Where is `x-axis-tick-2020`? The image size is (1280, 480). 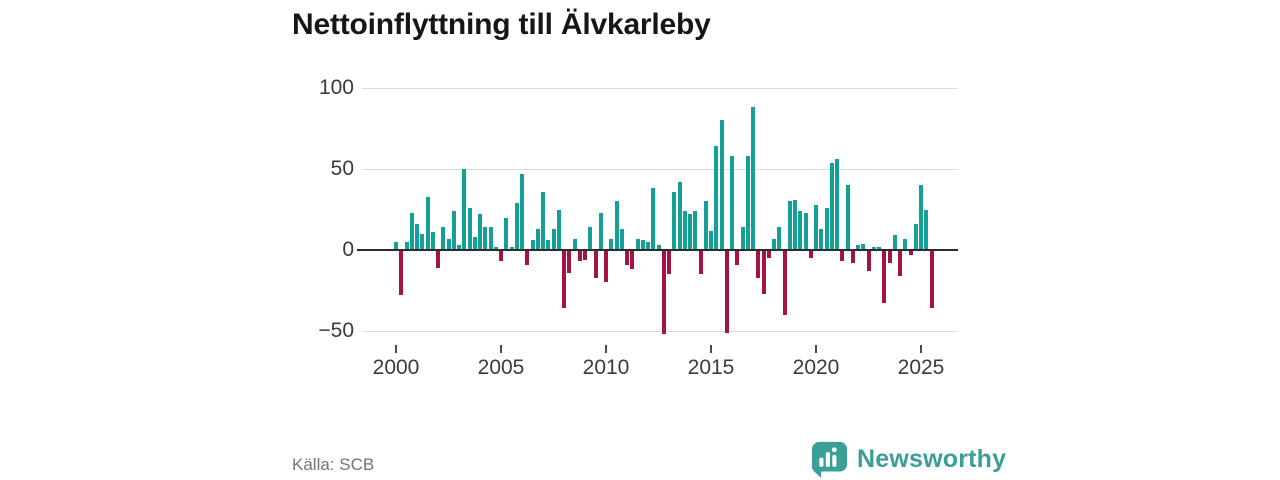 x-axis-tick-2020 is located at coordinates (816, 349).